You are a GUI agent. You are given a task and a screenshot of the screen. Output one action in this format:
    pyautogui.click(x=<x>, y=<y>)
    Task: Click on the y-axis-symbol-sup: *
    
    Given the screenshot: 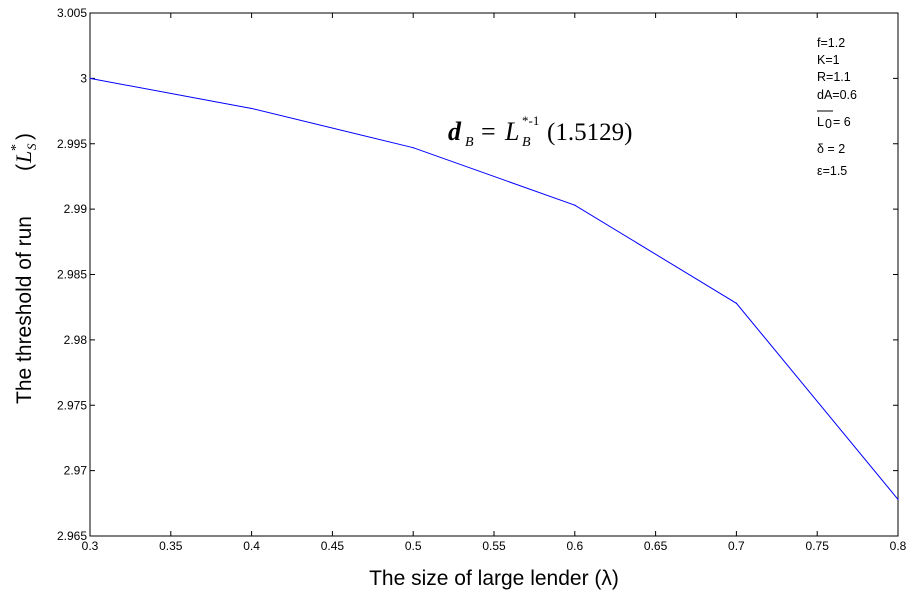 What is the action you would take?
    pyautogui.click(x=16, y=147)
    